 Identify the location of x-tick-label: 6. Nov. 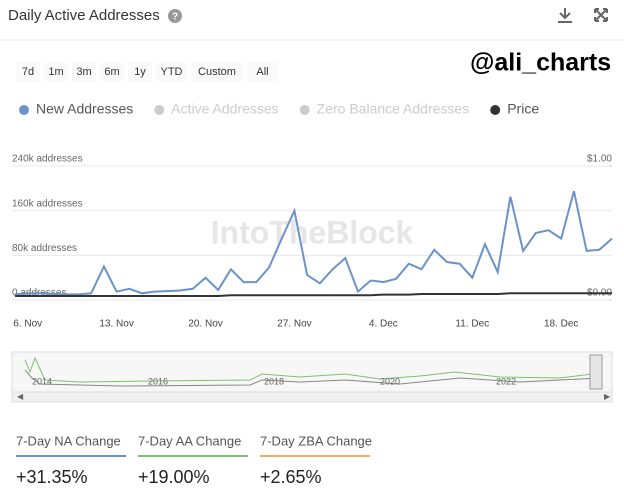
(27, 324).